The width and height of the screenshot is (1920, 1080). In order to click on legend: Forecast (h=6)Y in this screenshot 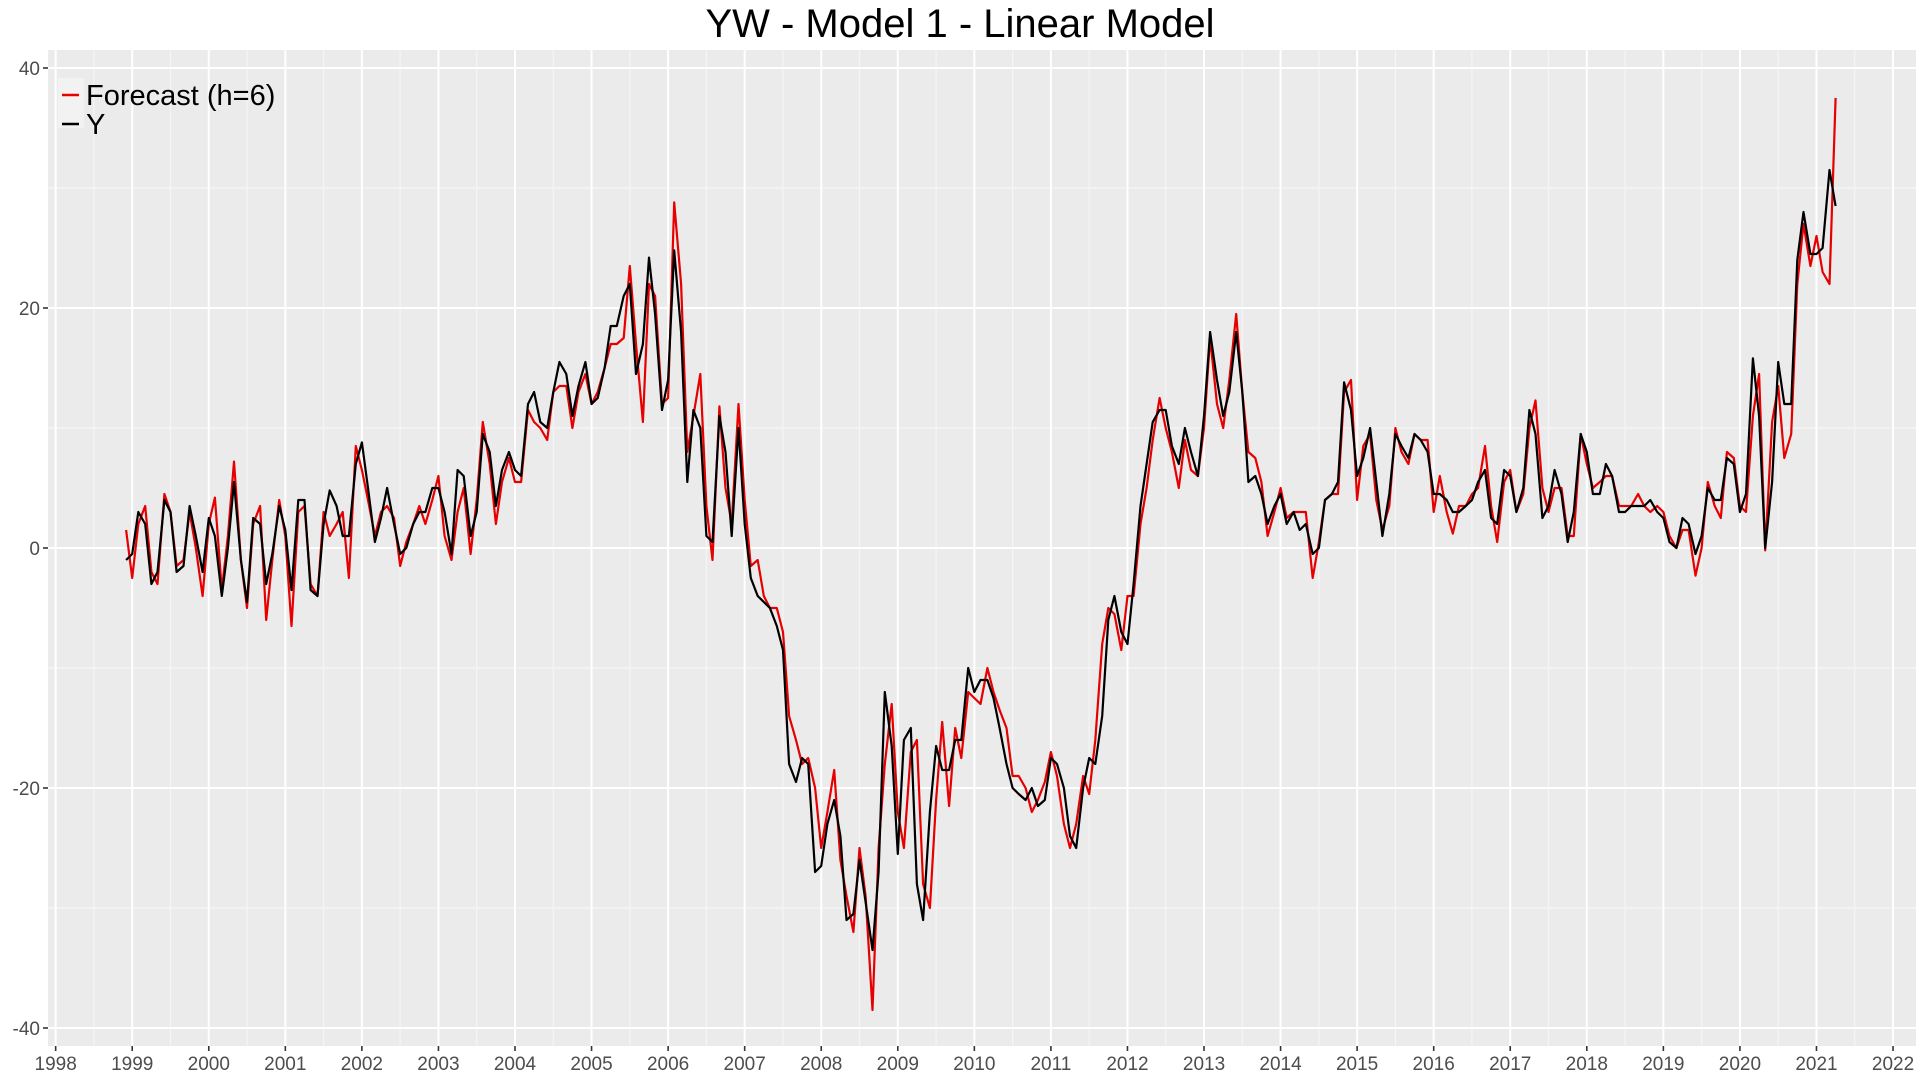, I will do `click(166, 109)`.